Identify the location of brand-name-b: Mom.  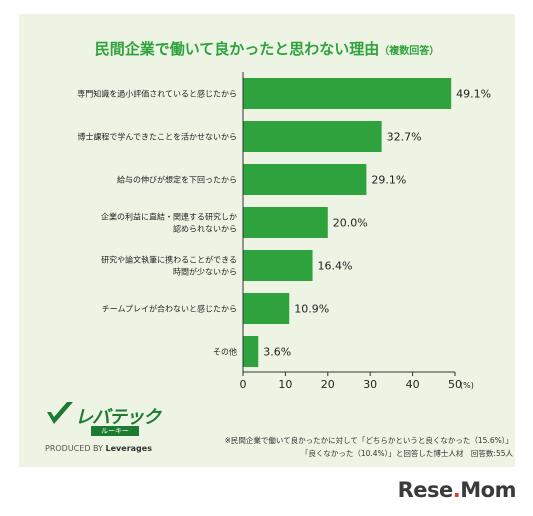
(488, 490).